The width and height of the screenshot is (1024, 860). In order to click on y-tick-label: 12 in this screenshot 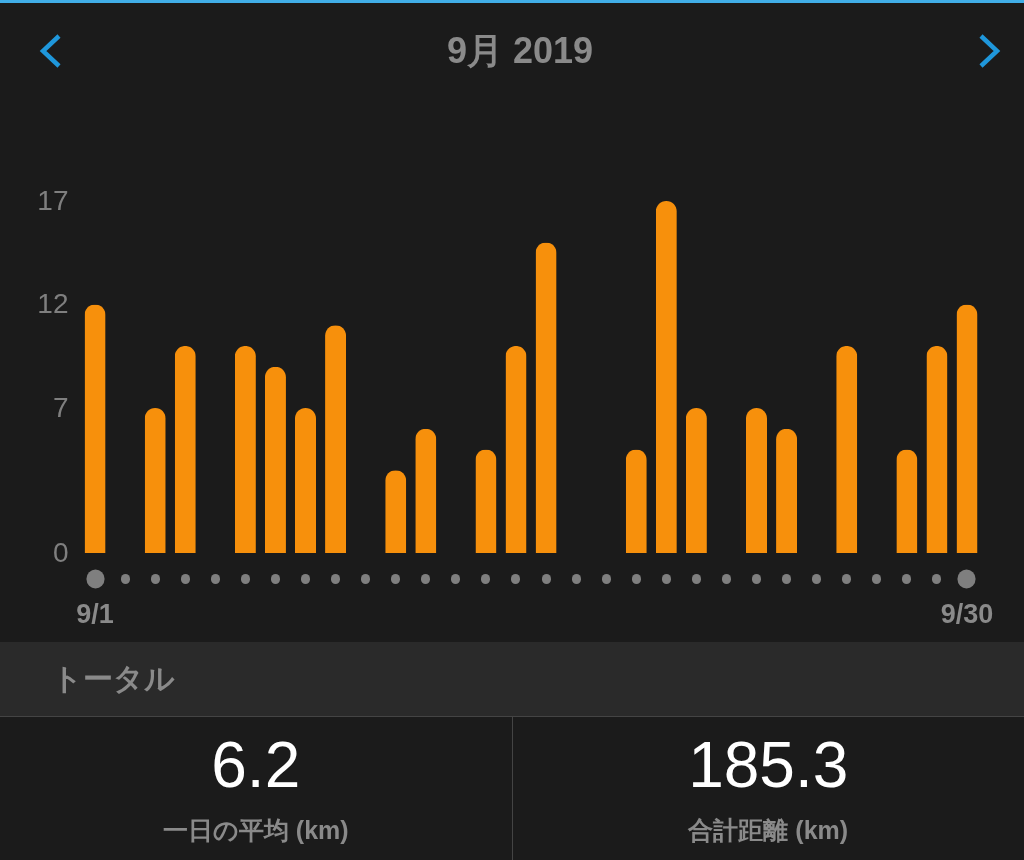, I will do `click(53, 304)`.